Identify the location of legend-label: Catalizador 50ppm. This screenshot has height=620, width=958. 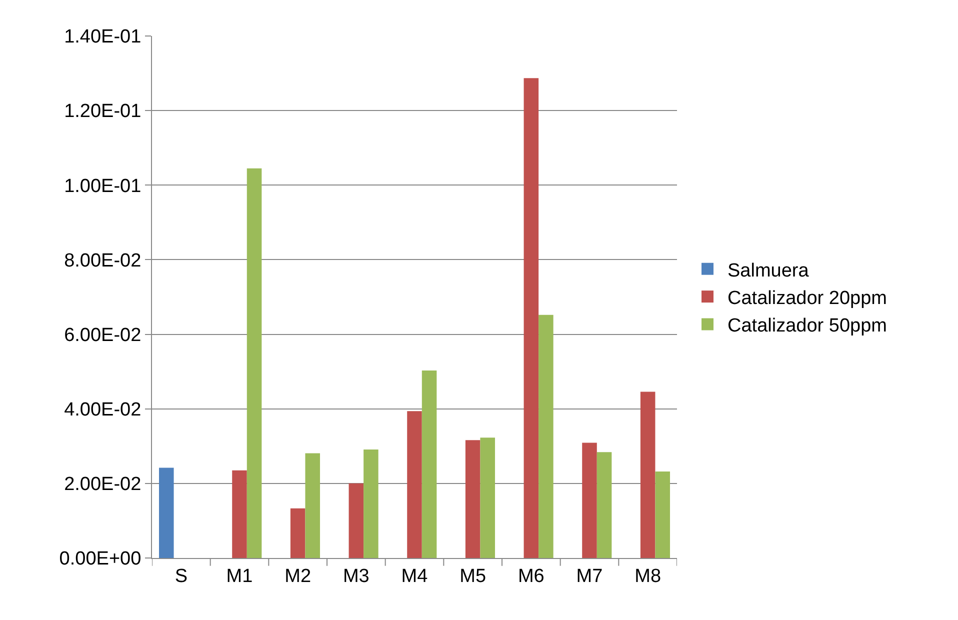
(807, 326).